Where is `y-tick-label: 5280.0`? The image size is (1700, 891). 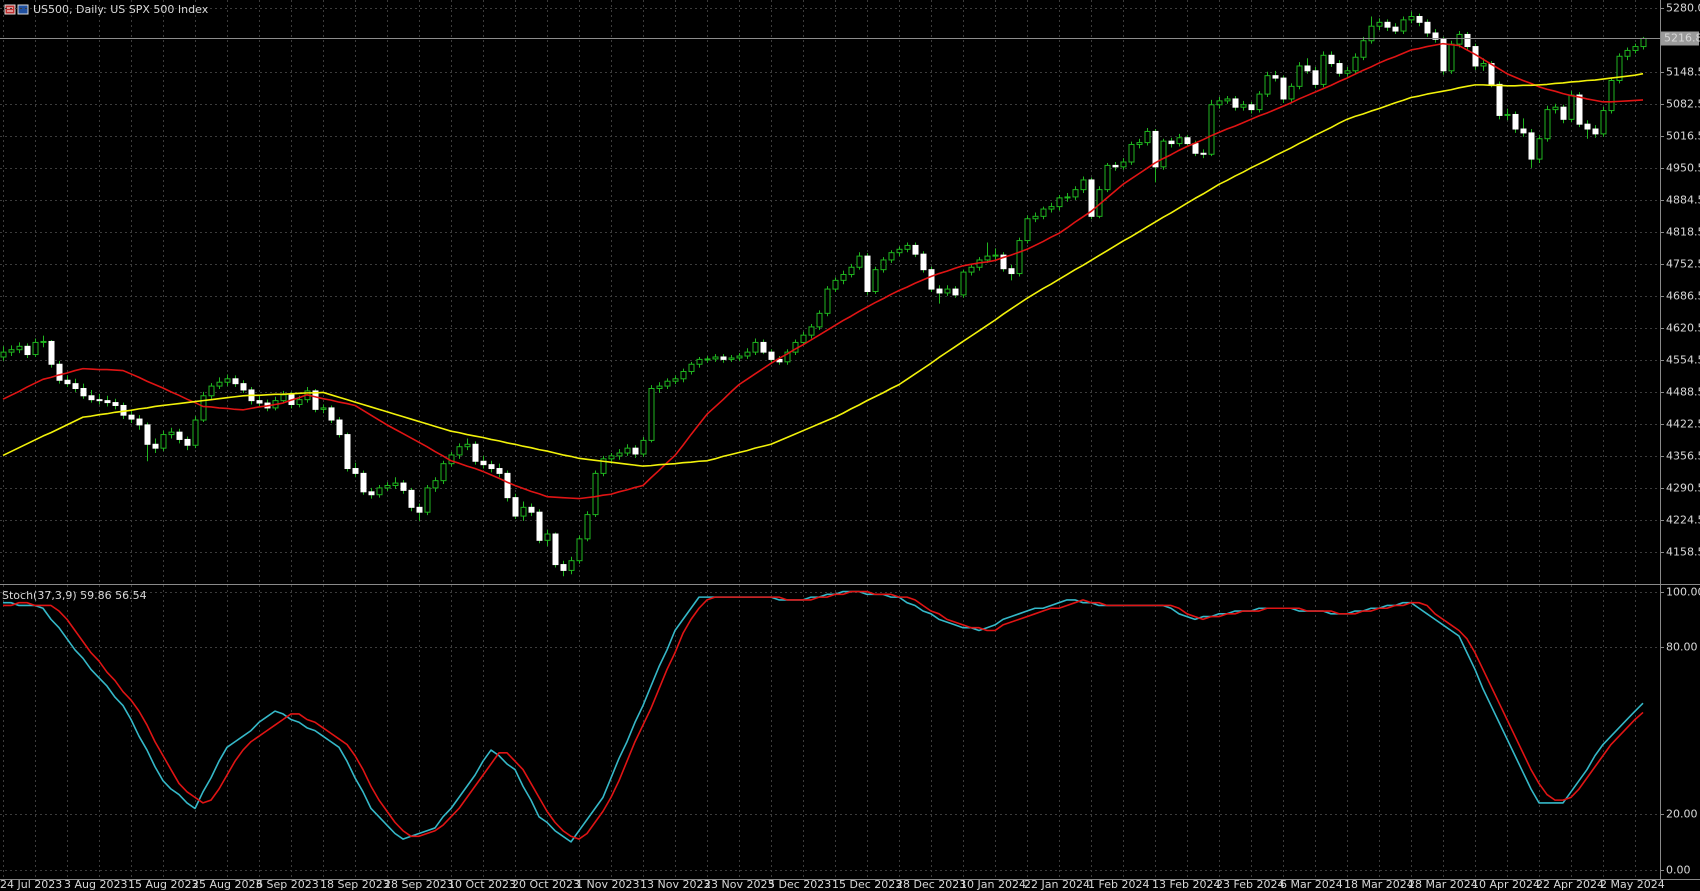
y-tick-label: 5280.0 is located at coordinates (1683, 8).